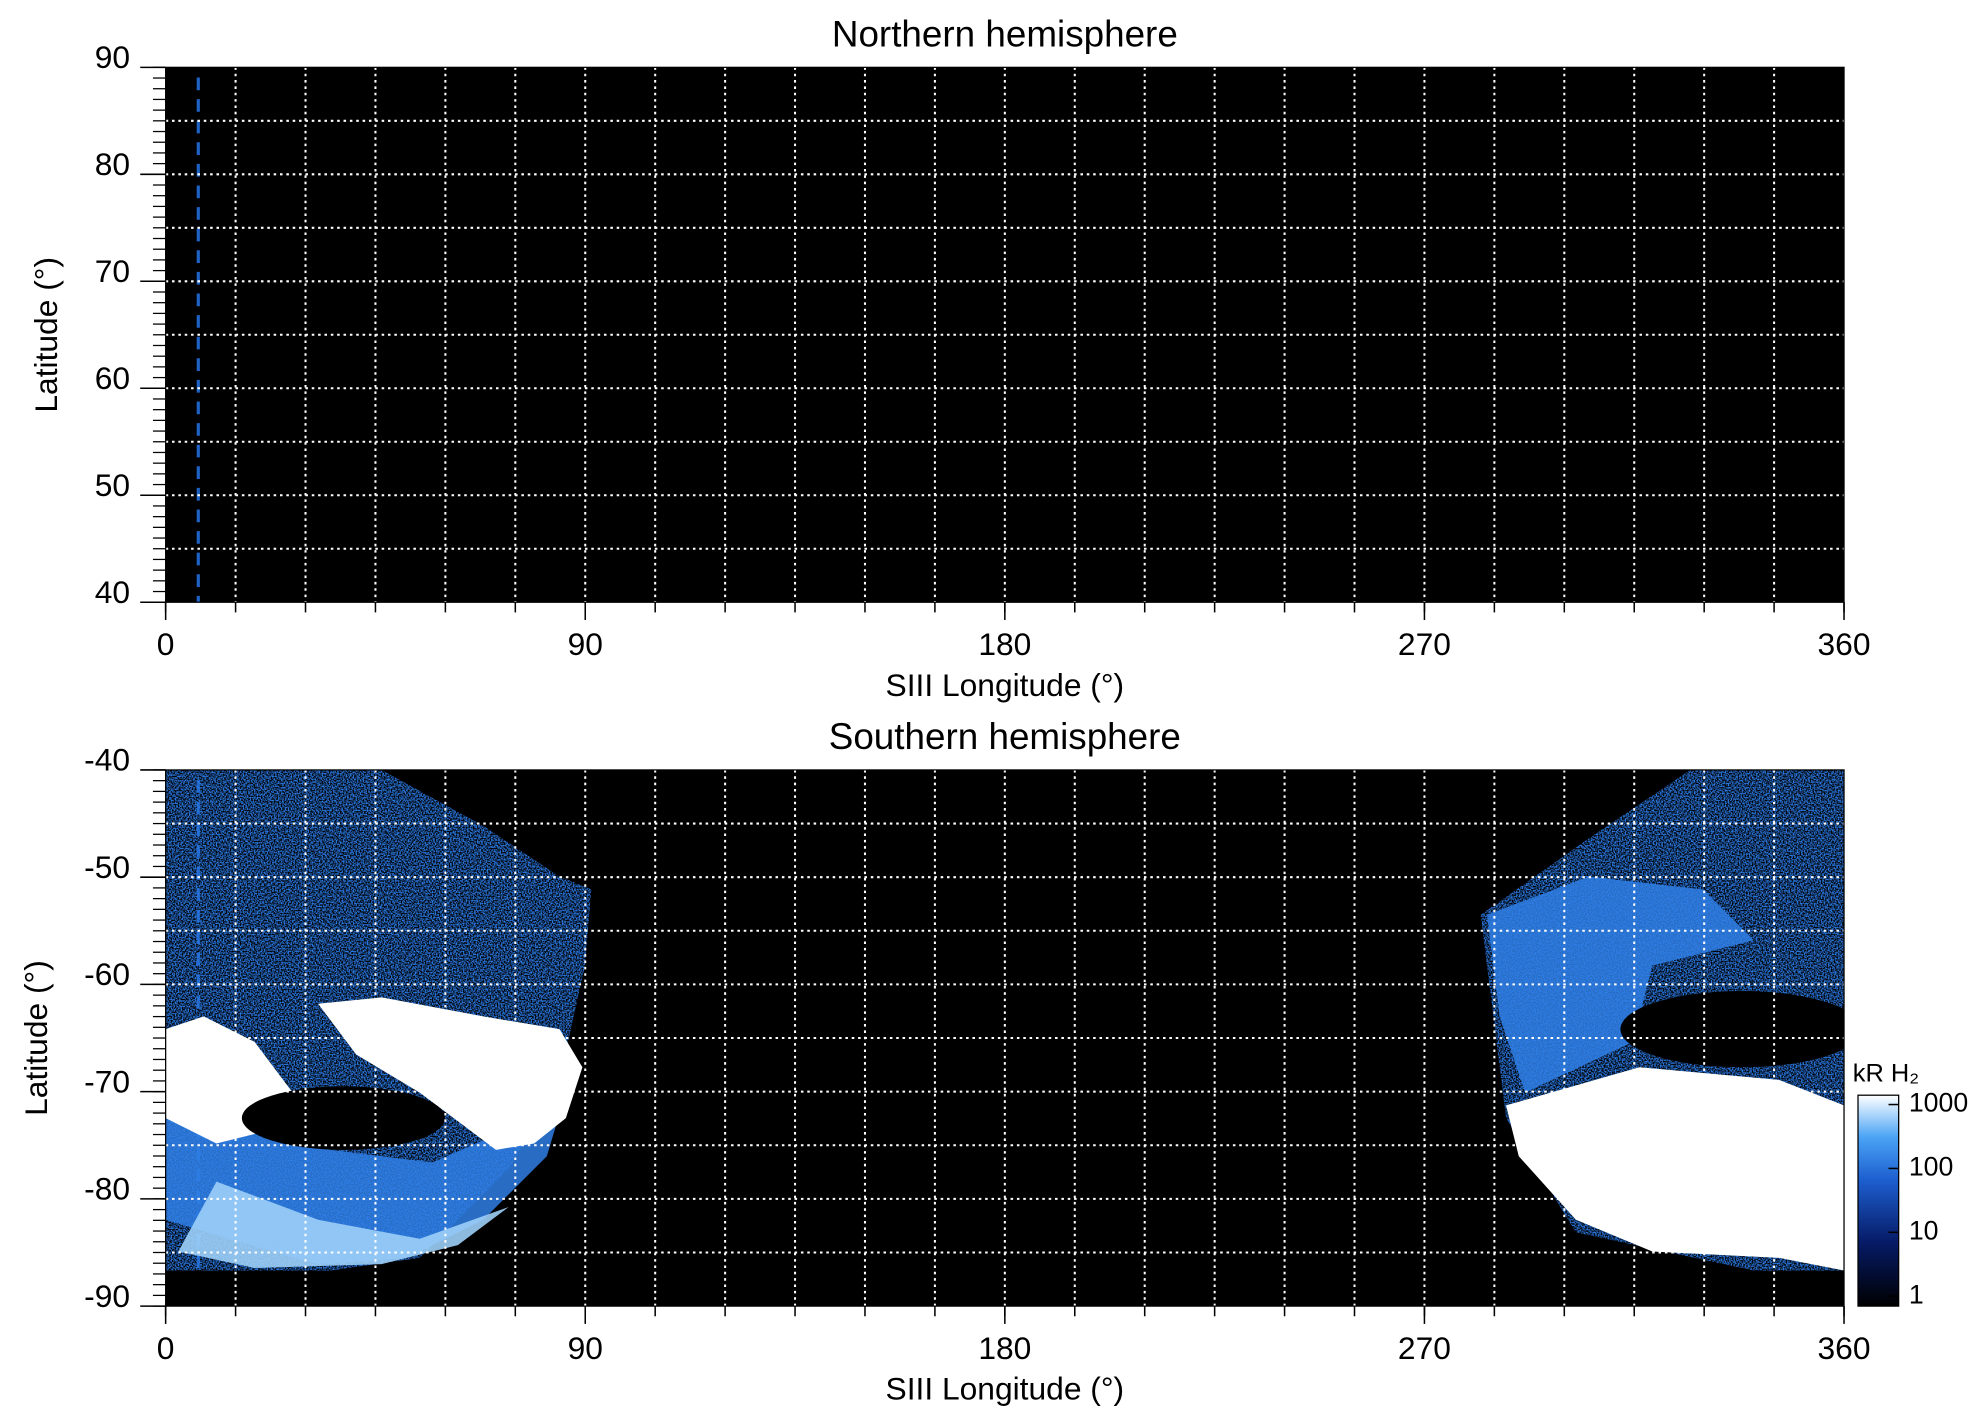  What do you see at coordinates (112, 485) in the screenshot?
I see `y-tick-label: 50` at bounding box center [112, 485].